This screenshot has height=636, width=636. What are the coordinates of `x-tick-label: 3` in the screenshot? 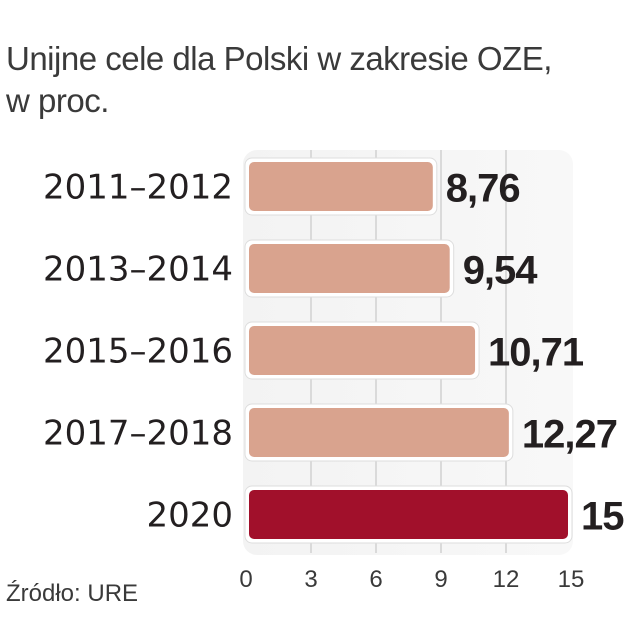 It's located at (310, 579).